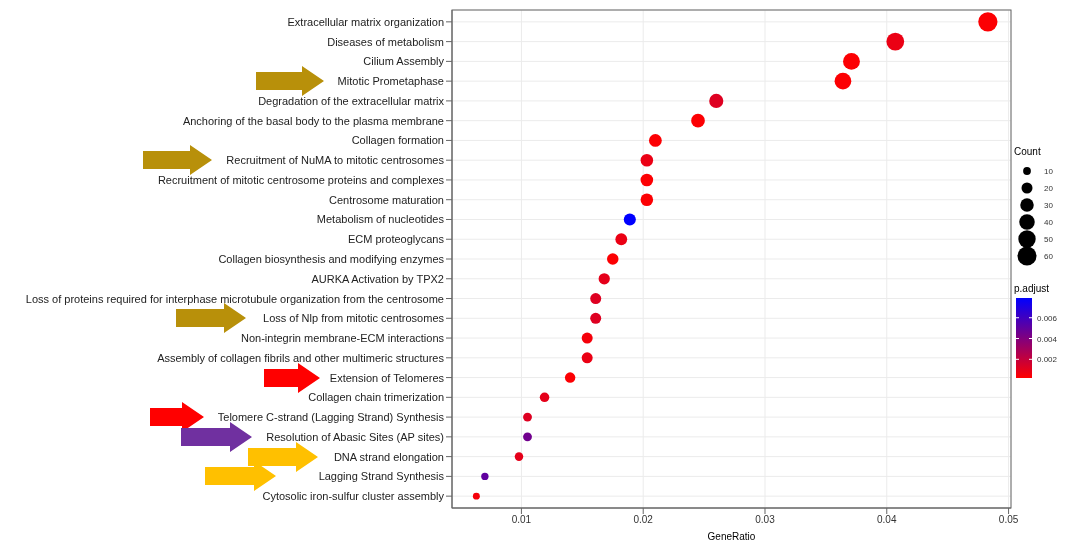 This screenshot has width=1066, height=541. Describe the element at coordinates (351, 100) in the screenshot. I see `y-tick-label: Degradation of the extracellular matrix` at that location.